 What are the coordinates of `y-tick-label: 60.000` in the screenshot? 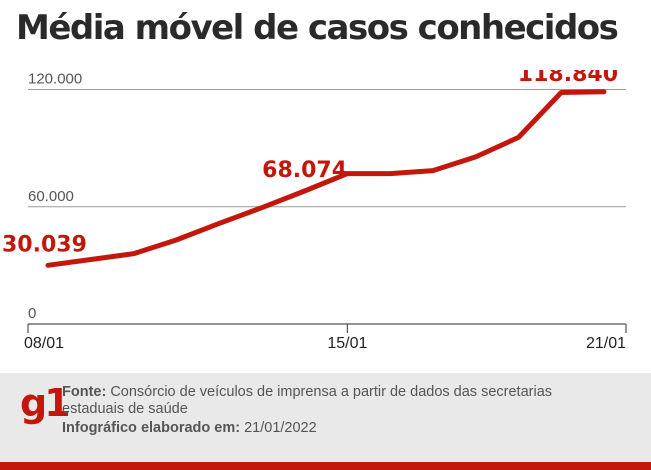 It's located at (51, 196).